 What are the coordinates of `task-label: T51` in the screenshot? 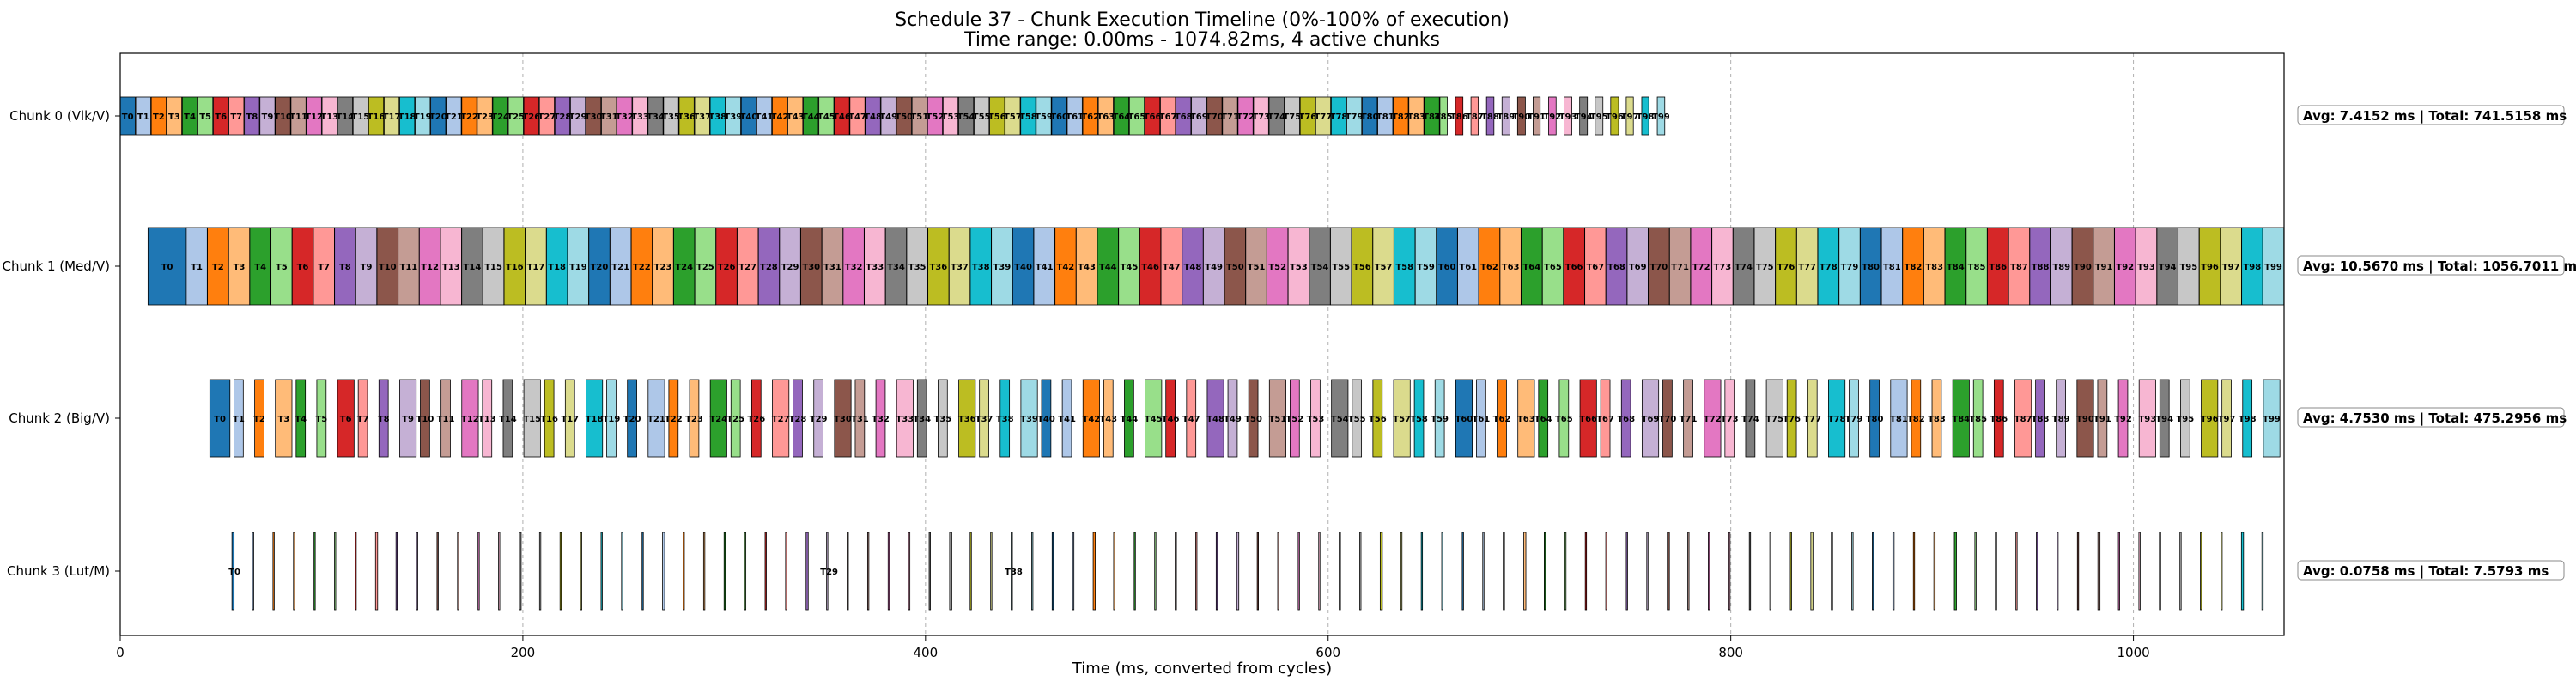 It's located at (1278, 419).